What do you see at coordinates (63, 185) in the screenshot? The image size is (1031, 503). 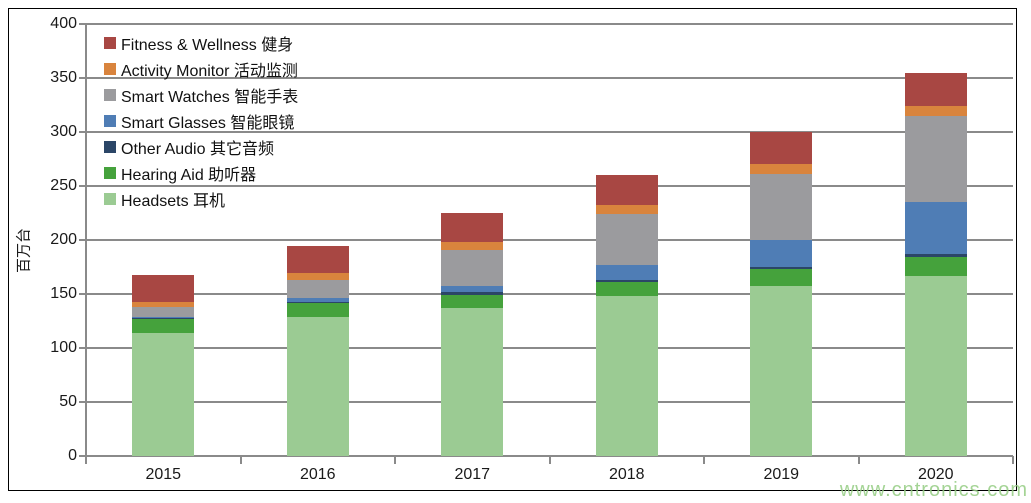 I see `y-axis-tick-label: 250` at bounding box center [63, 185].